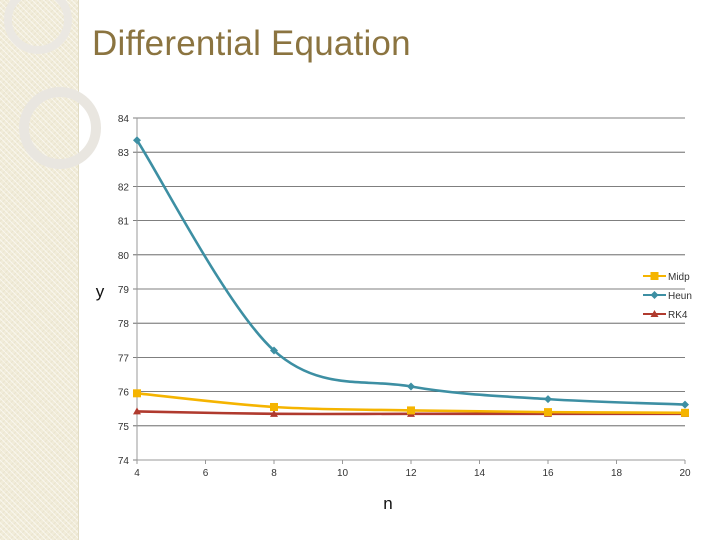  What do you see at coordinates (124, 393) in the screenshot?
I see `y-tick-label: 76` at bounding box center [124, 393].